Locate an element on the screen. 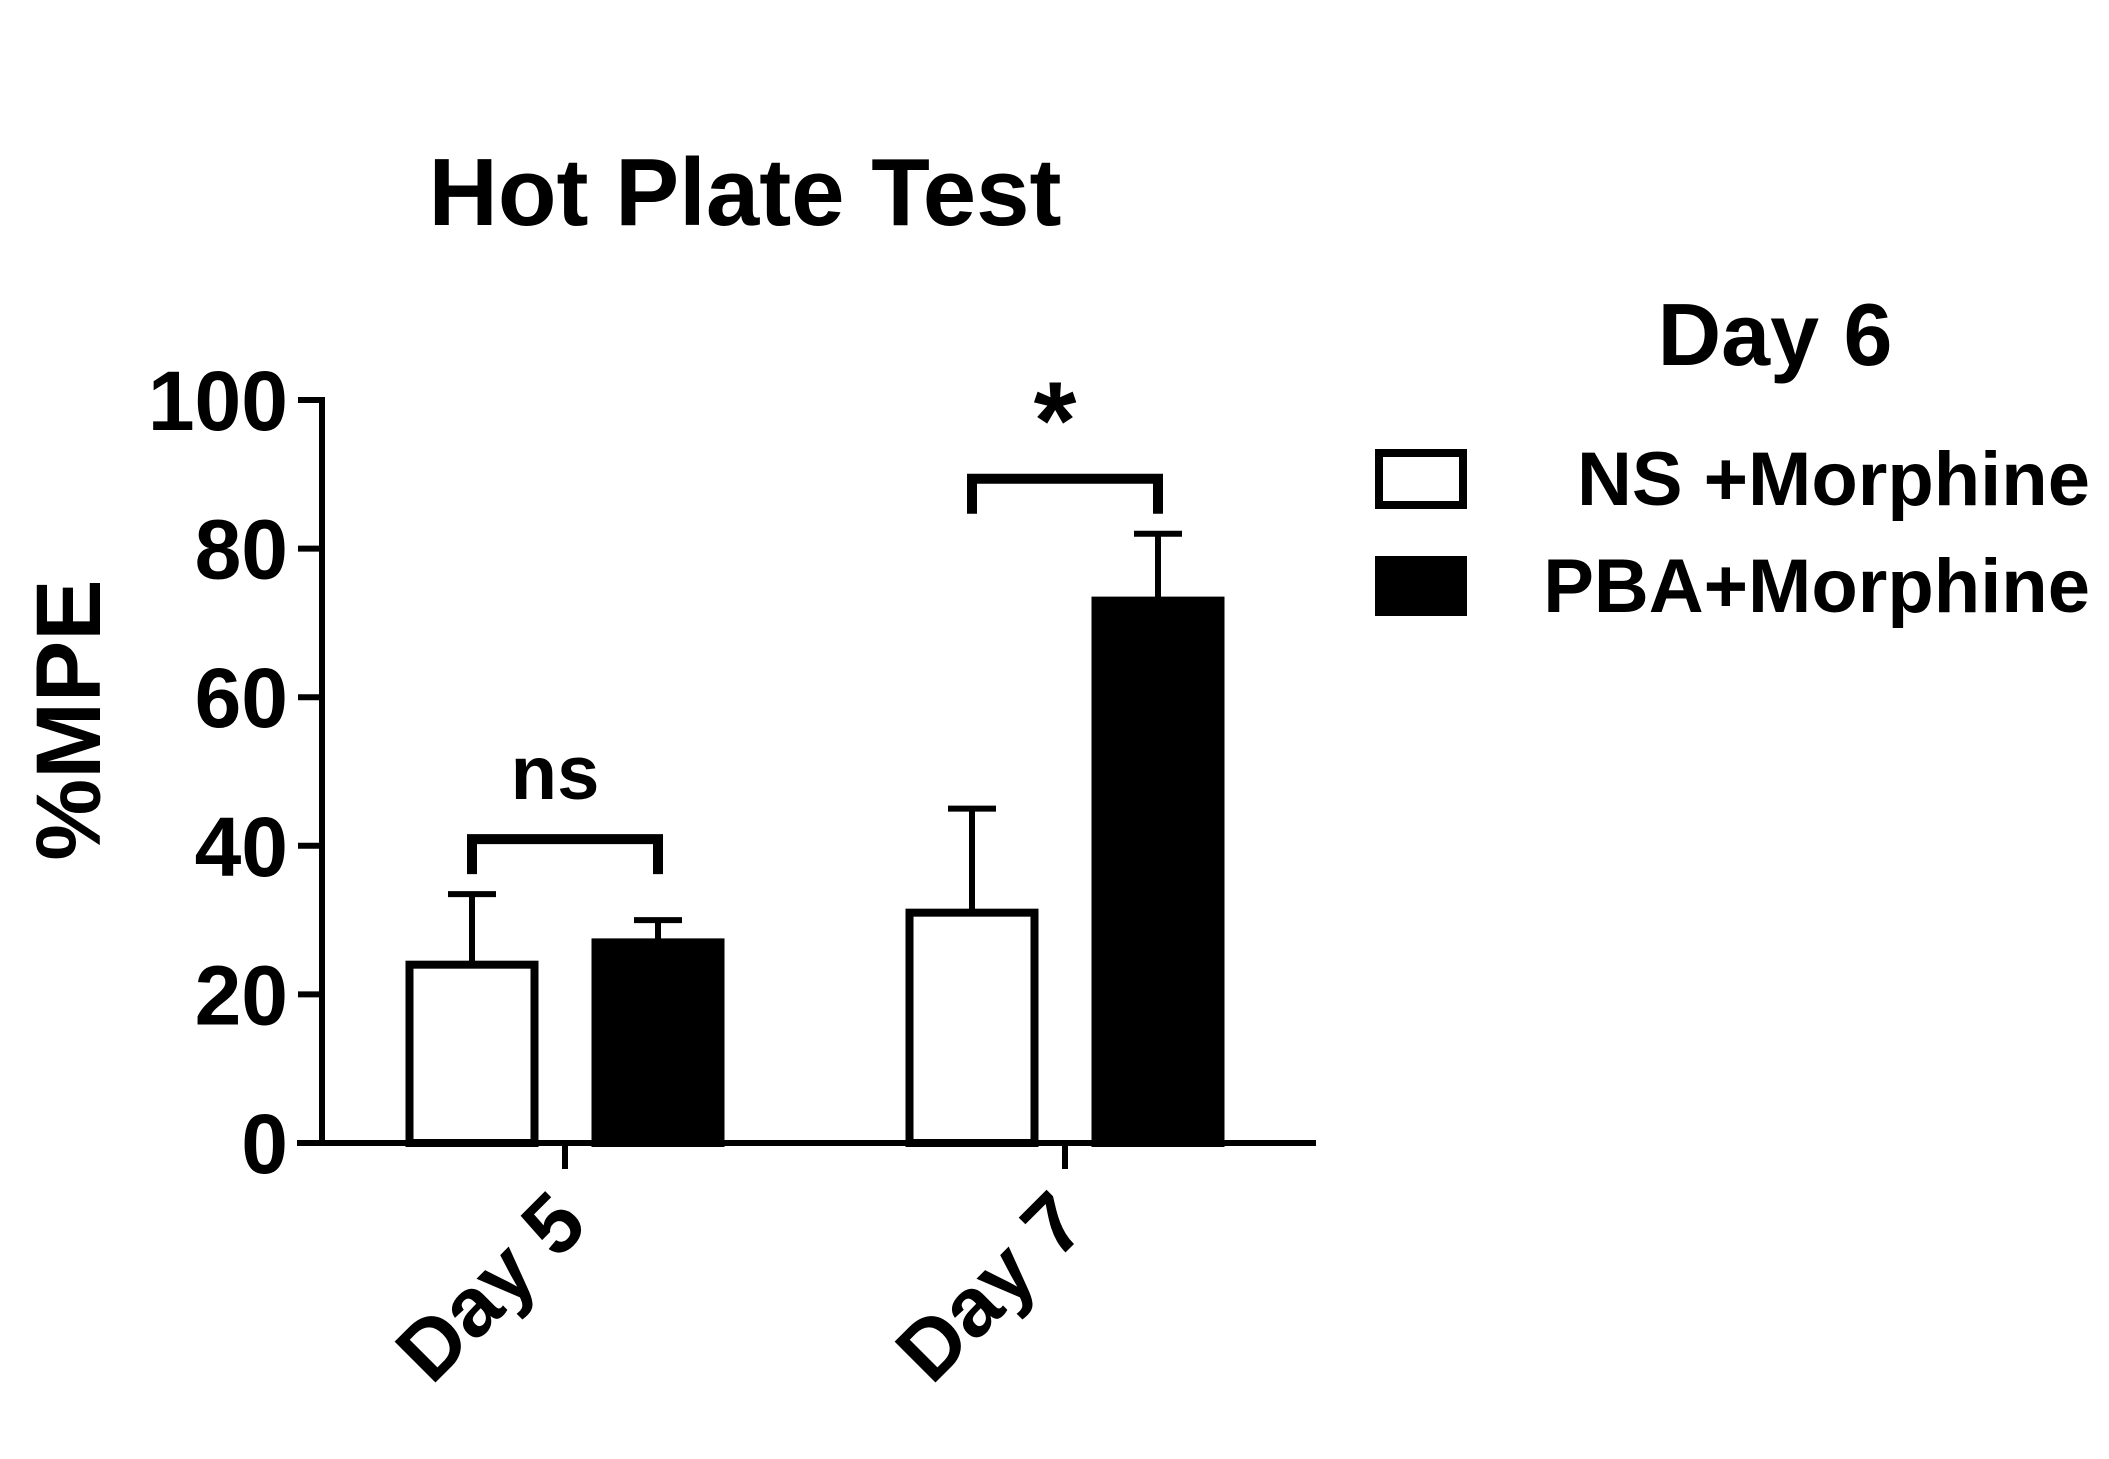 Image resolution: width=2109 pixels, height=1459 pixels. legend: NS +Morphine PBA+Morphine is located at coordinates (1732, 533).